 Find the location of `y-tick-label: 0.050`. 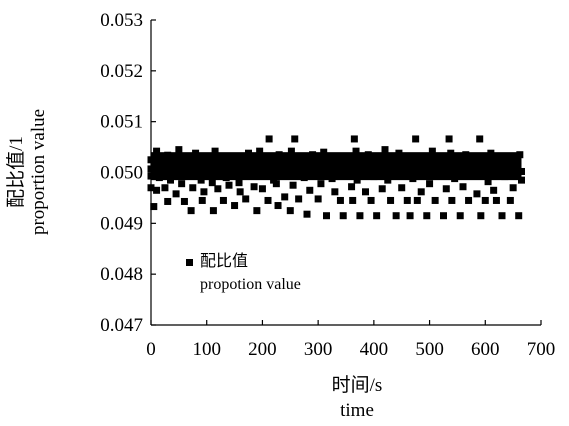

y-tick-label: 0.050 is located at coordinates (121, 173).